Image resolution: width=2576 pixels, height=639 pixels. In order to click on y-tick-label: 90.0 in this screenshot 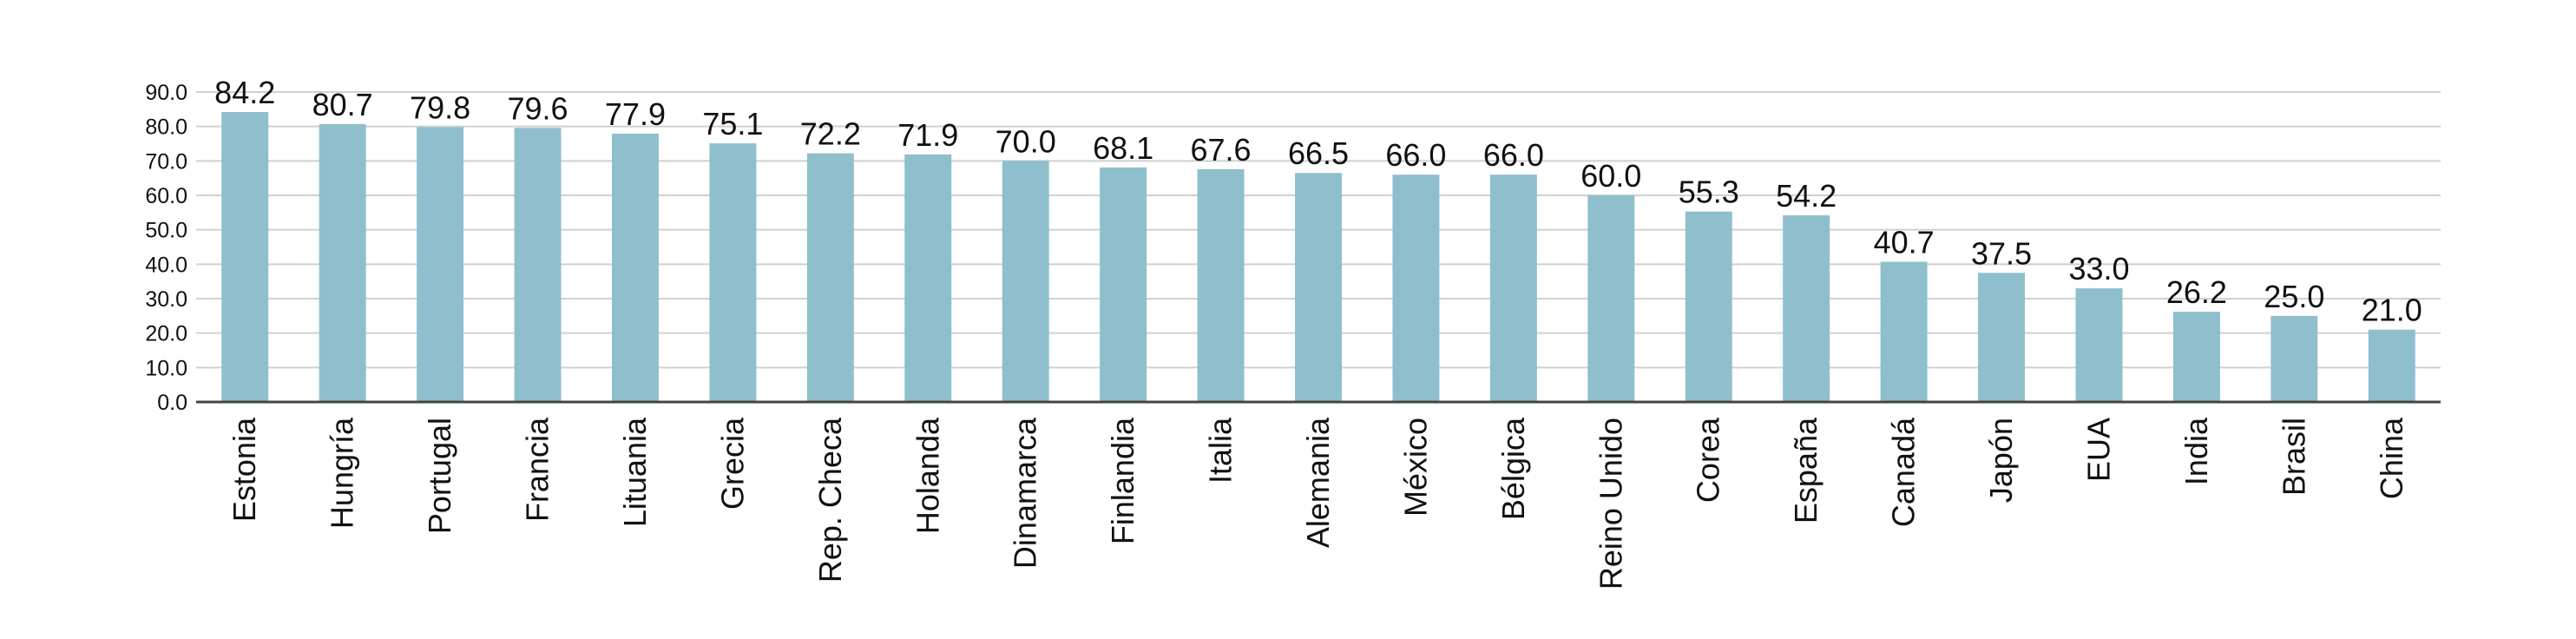, I will do `click(166, 93)`.